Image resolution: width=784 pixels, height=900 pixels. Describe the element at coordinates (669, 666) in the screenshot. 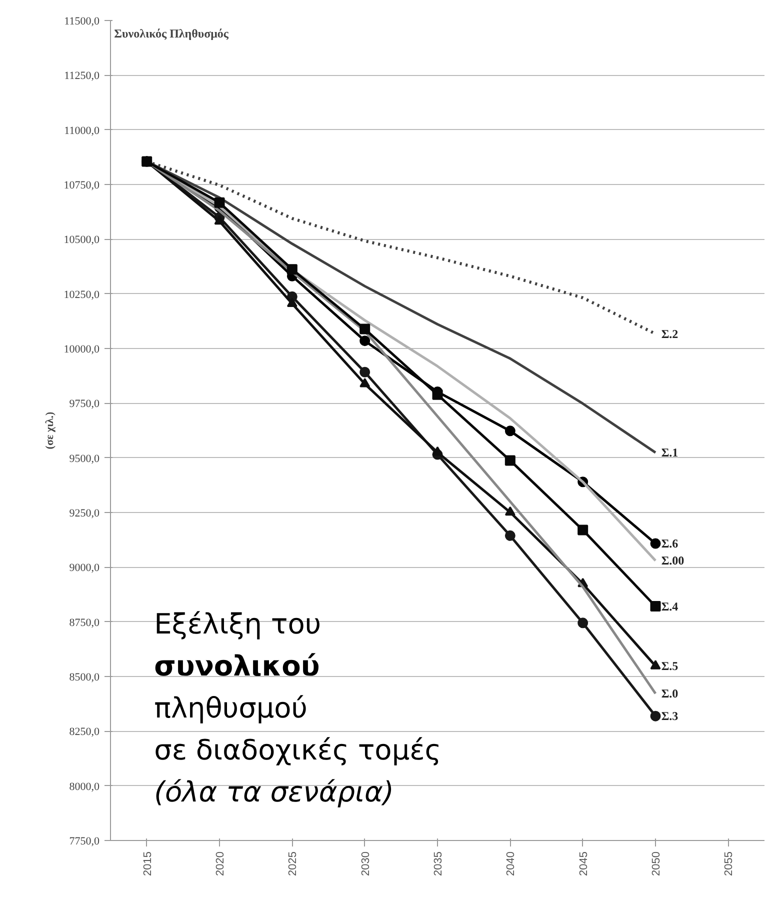

I see `series-label: Σ.5` at that location.